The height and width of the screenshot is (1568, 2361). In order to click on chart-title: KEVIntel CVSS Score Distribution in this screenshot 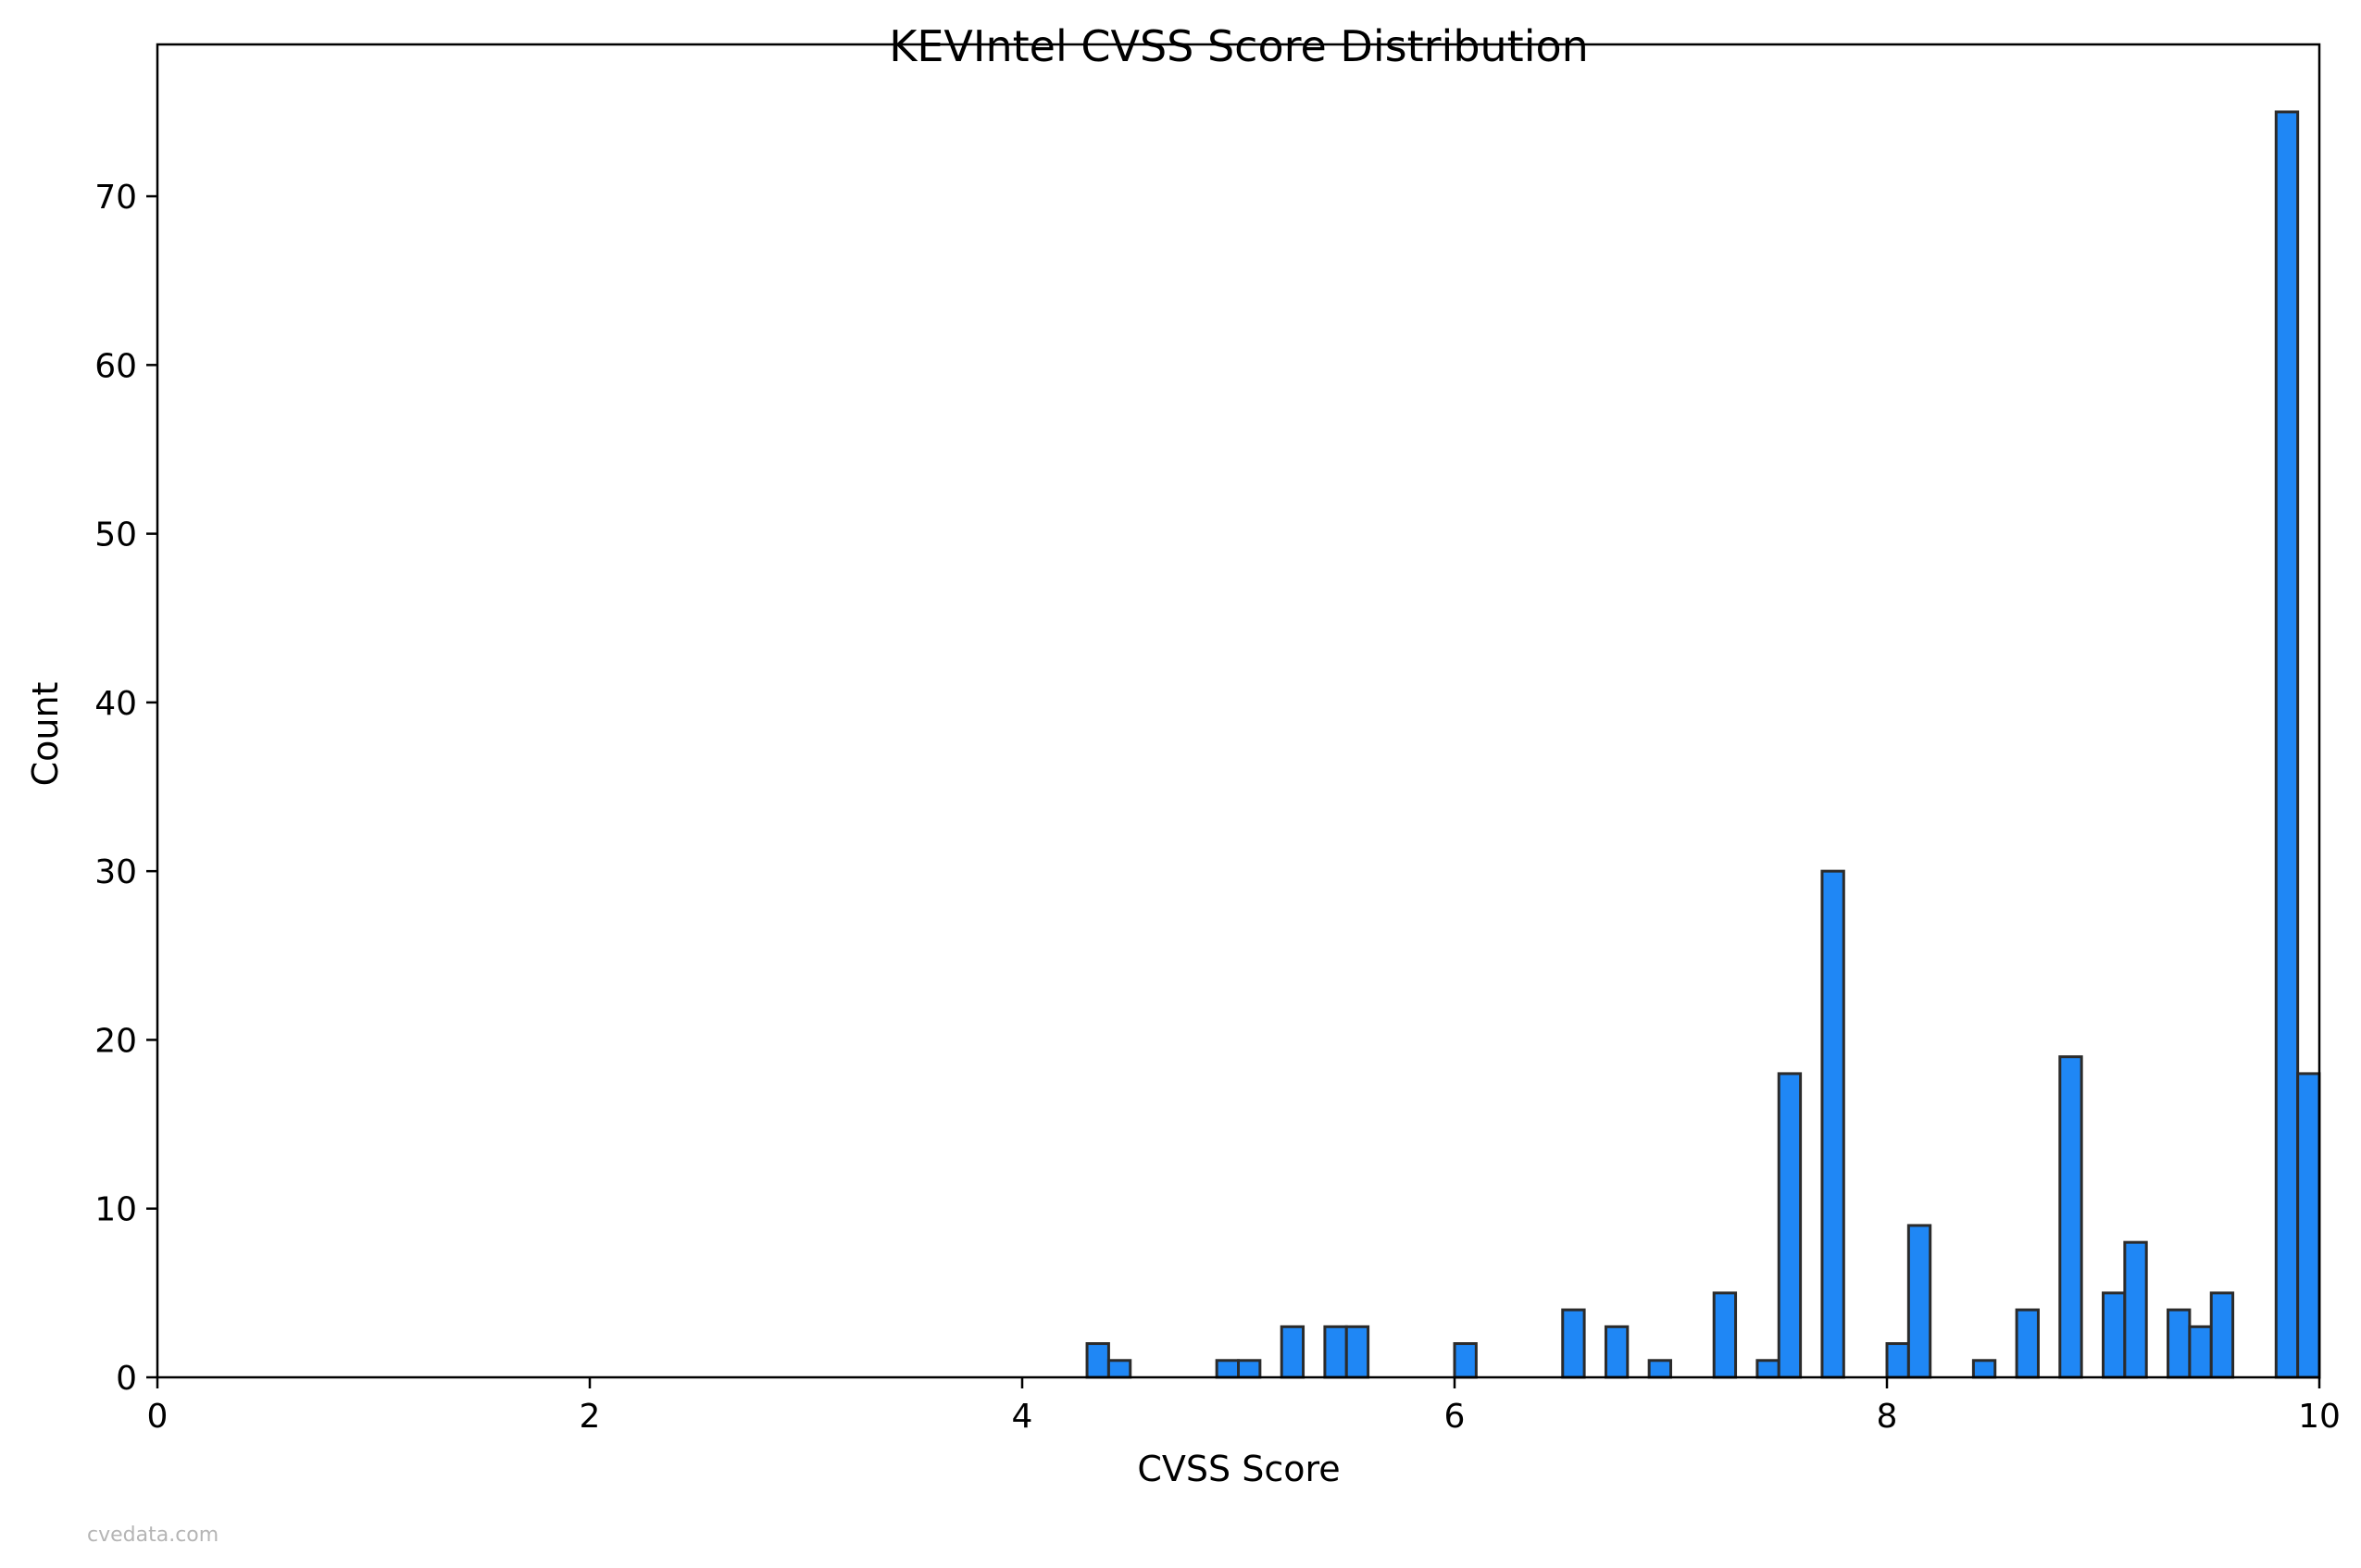, I will do `click(1239, 46)`.